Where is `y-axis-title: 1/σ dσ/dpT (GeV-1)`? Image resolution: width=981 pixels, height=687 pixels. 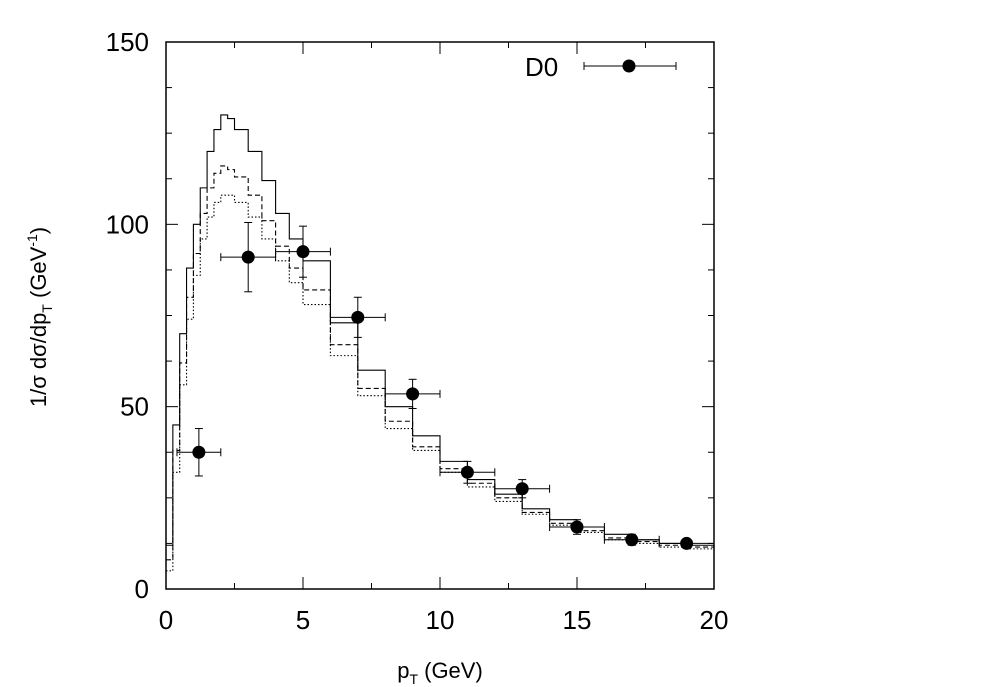
y-axis-title: 1/σ dσ/dpT (GeV-1) is located at coordinates (39, 317).